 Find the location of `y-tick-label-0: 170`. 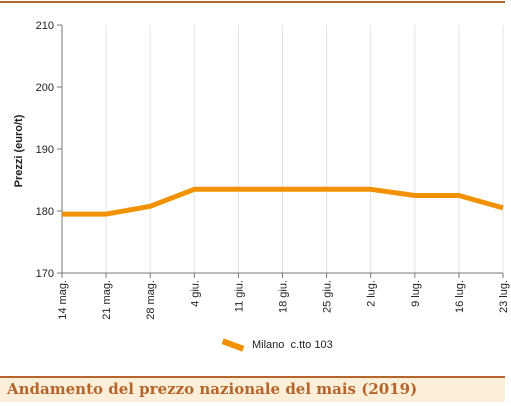

y-tick-label-0: 170 is located at coordinates (45, 274).